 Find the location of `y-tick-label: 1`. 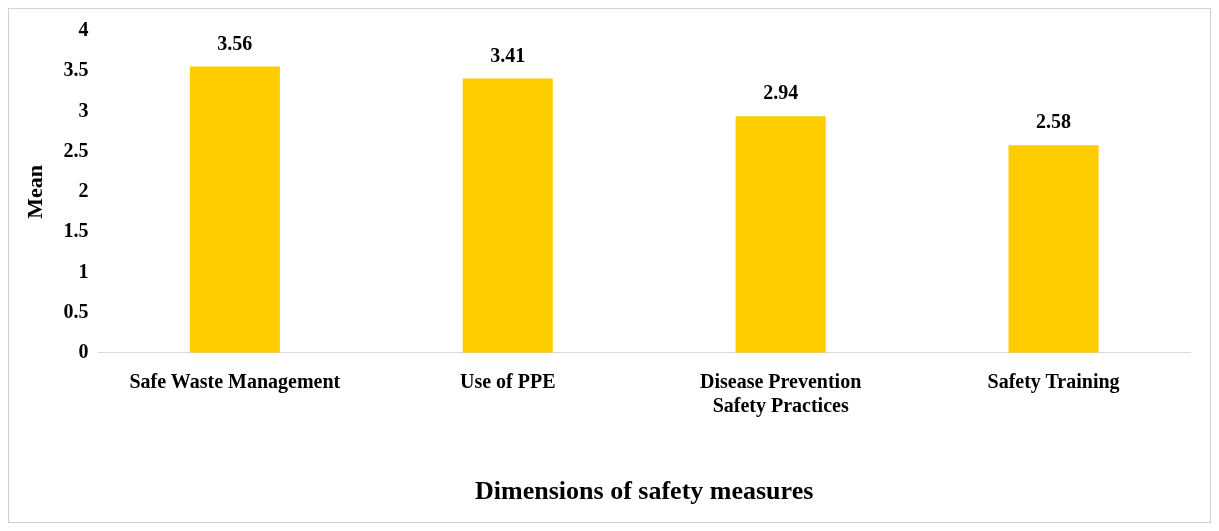

y-tick-label: 1 is located at coordinates (83, 270).